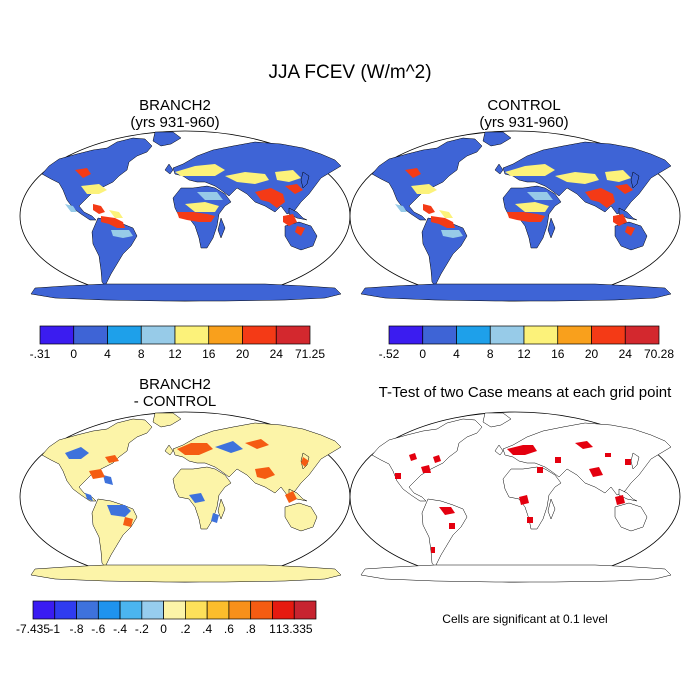 Image resolution: width=700 pixels, height=700 pixels. Describe the element at coordinates (389, 354) in the screenshot. I see `colorbar-control-label: -.52` at that location.